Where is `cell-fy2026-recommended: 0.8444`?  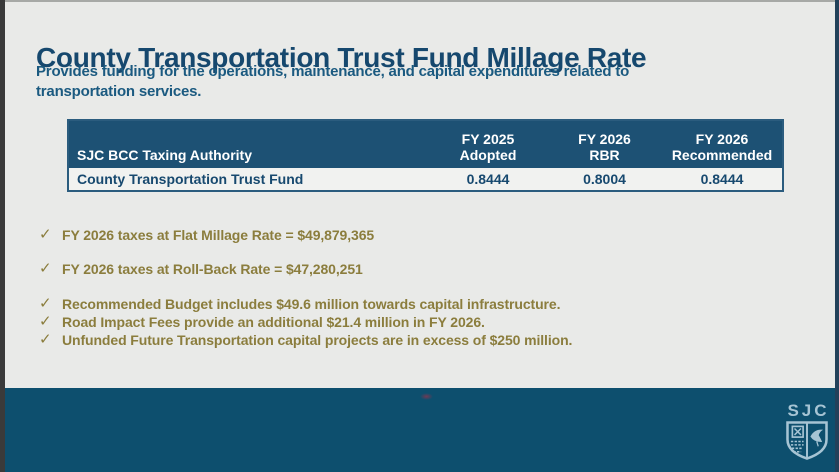 cell-fy2026-recommended: 0.8444 is located at coordinates (722, 179).